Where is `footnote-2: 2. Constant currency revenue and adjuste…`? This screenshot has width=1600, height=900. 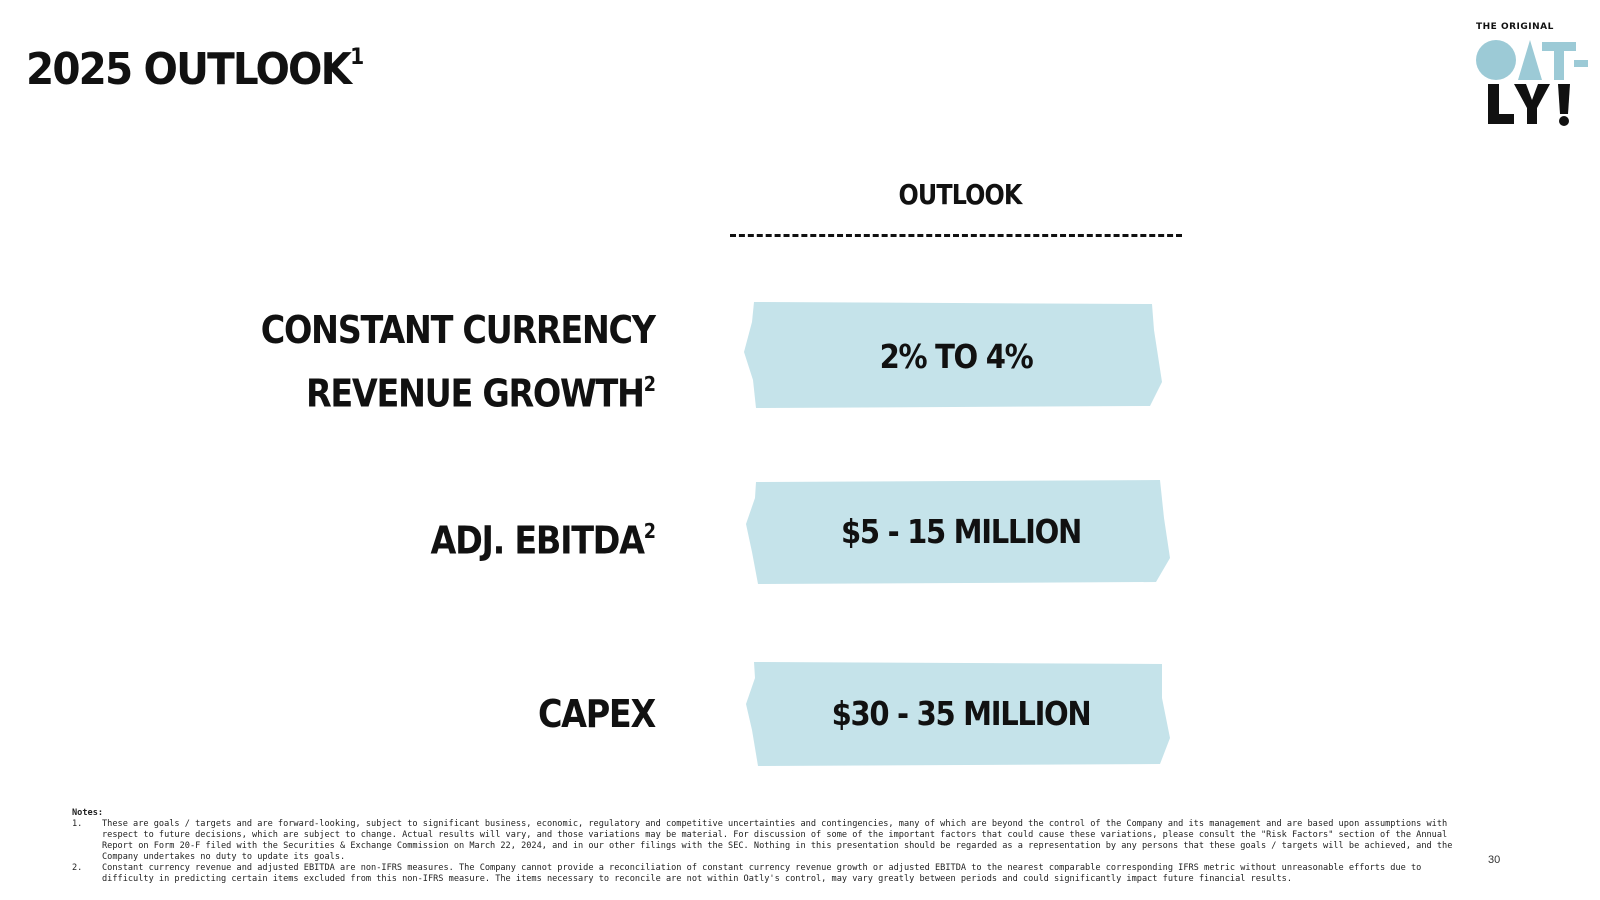
footnote-2: 2. Constant currency revenue and adjuste… is located at coordinates (767, 874).